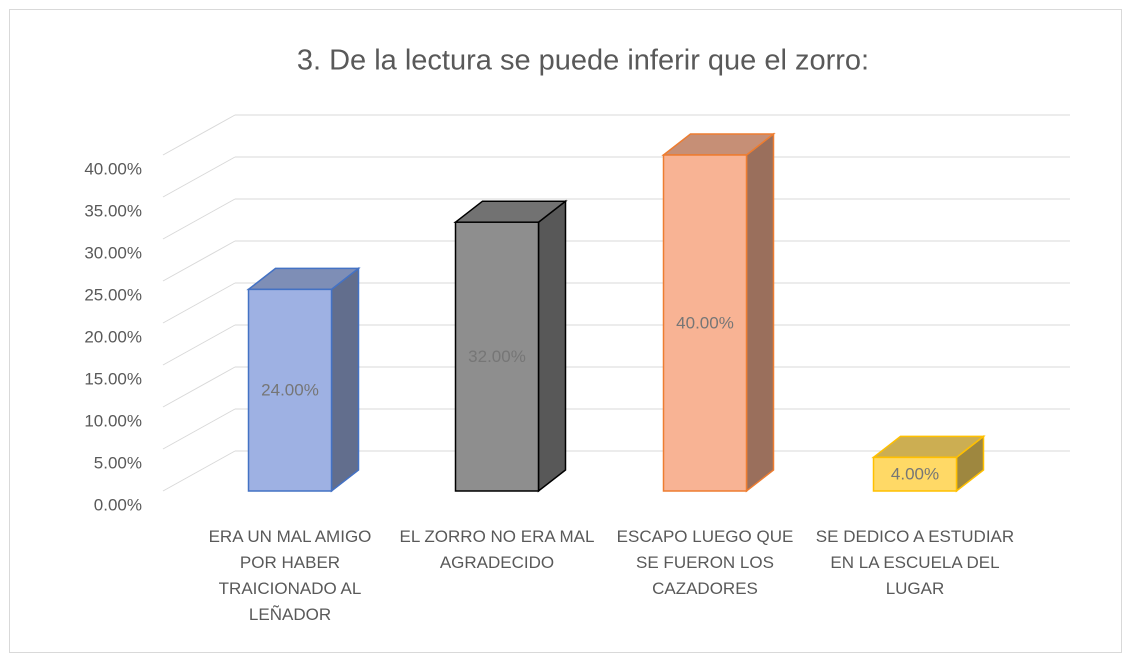  Describe the element at coordinates (113, 210) in the screenshot. I see `y-tick-label: 35.00%` at that location.